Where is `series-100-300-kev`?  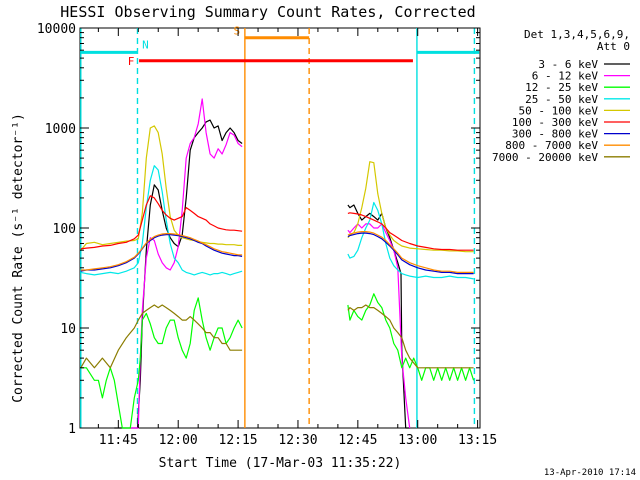
series-100-300-kev is located at coordinates (277, 223).